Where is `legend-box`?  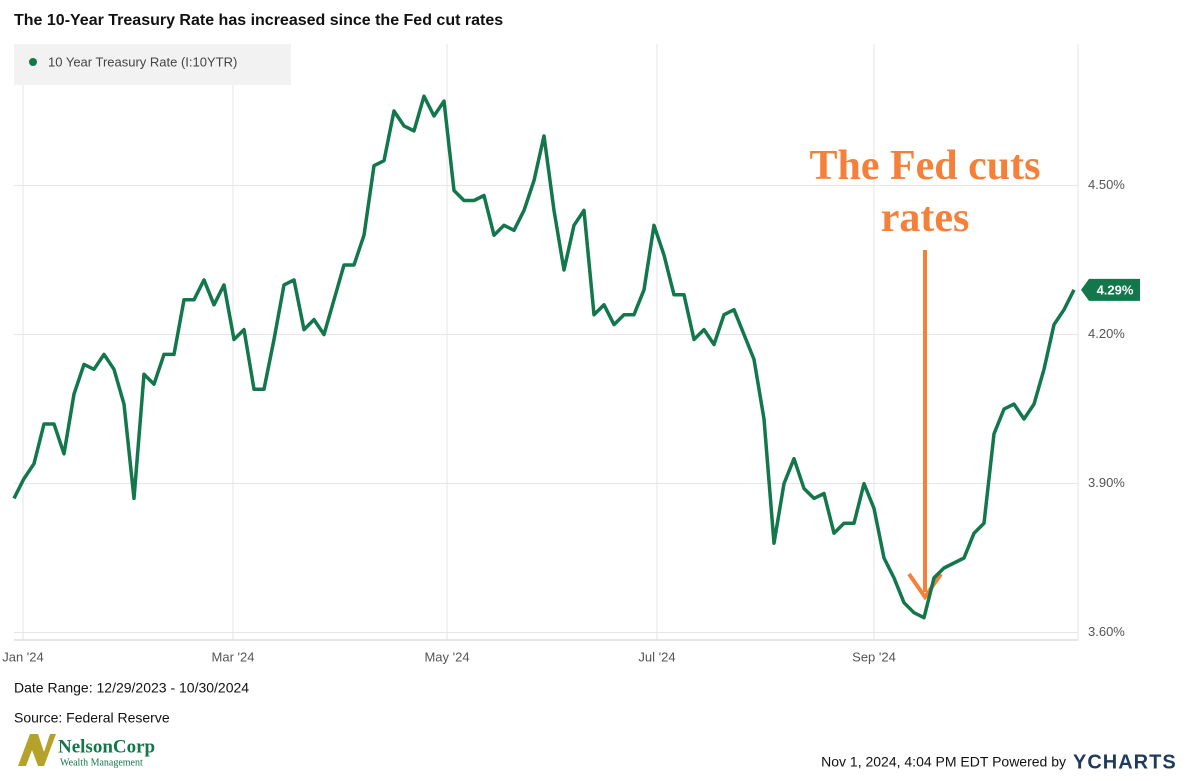
legend-box is located at coordinates (152, 64).